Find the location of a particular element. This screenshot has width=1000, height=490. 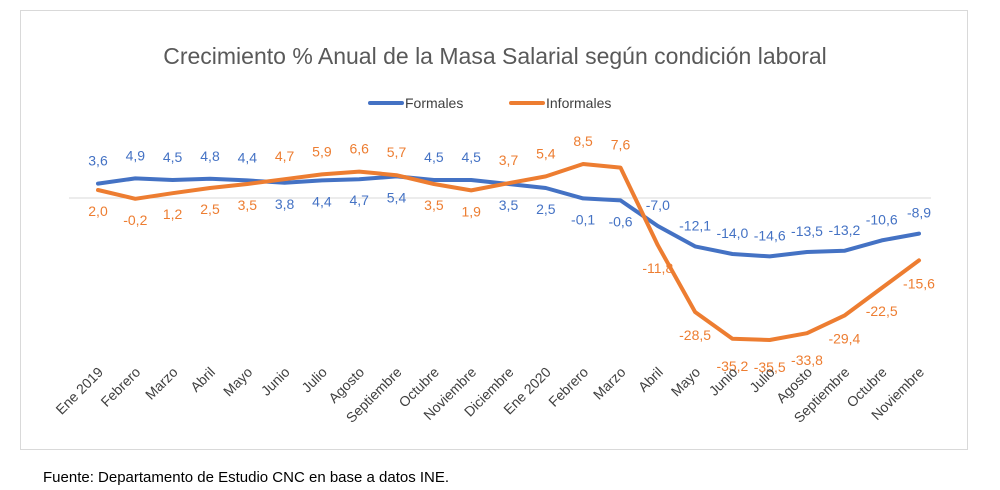

data-label-informales: 5,4 is located at coordinates (546, 153).